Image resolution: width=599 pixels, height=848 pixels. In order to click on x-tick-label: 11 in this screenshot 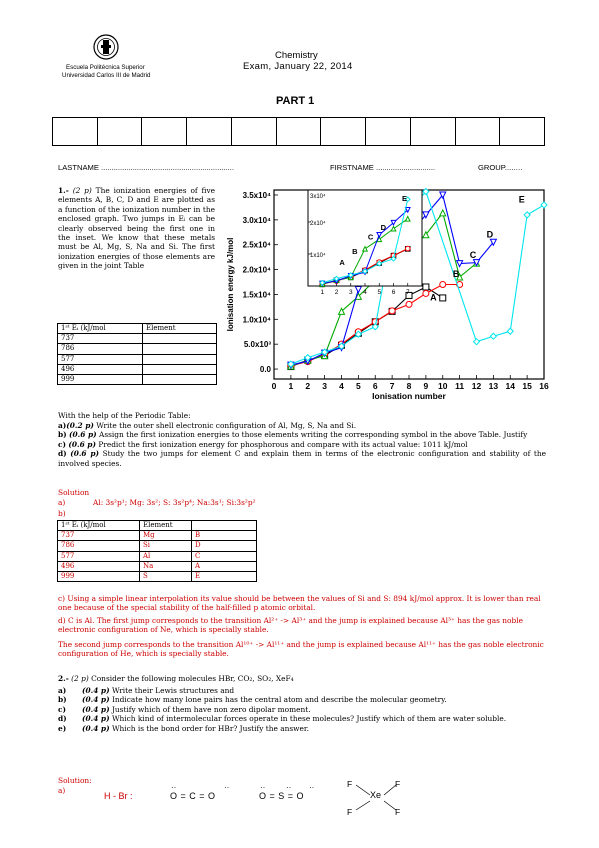, I will do `click(459, 386)`.